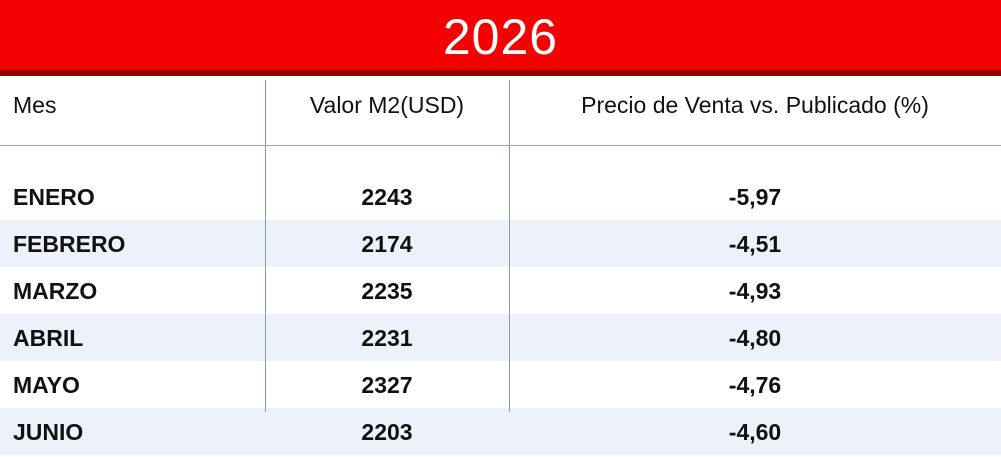  What do you see at coordinates (755, 338) in the screenshot?
I see `value-cell: -4,80` at bounding box center [755, 338].